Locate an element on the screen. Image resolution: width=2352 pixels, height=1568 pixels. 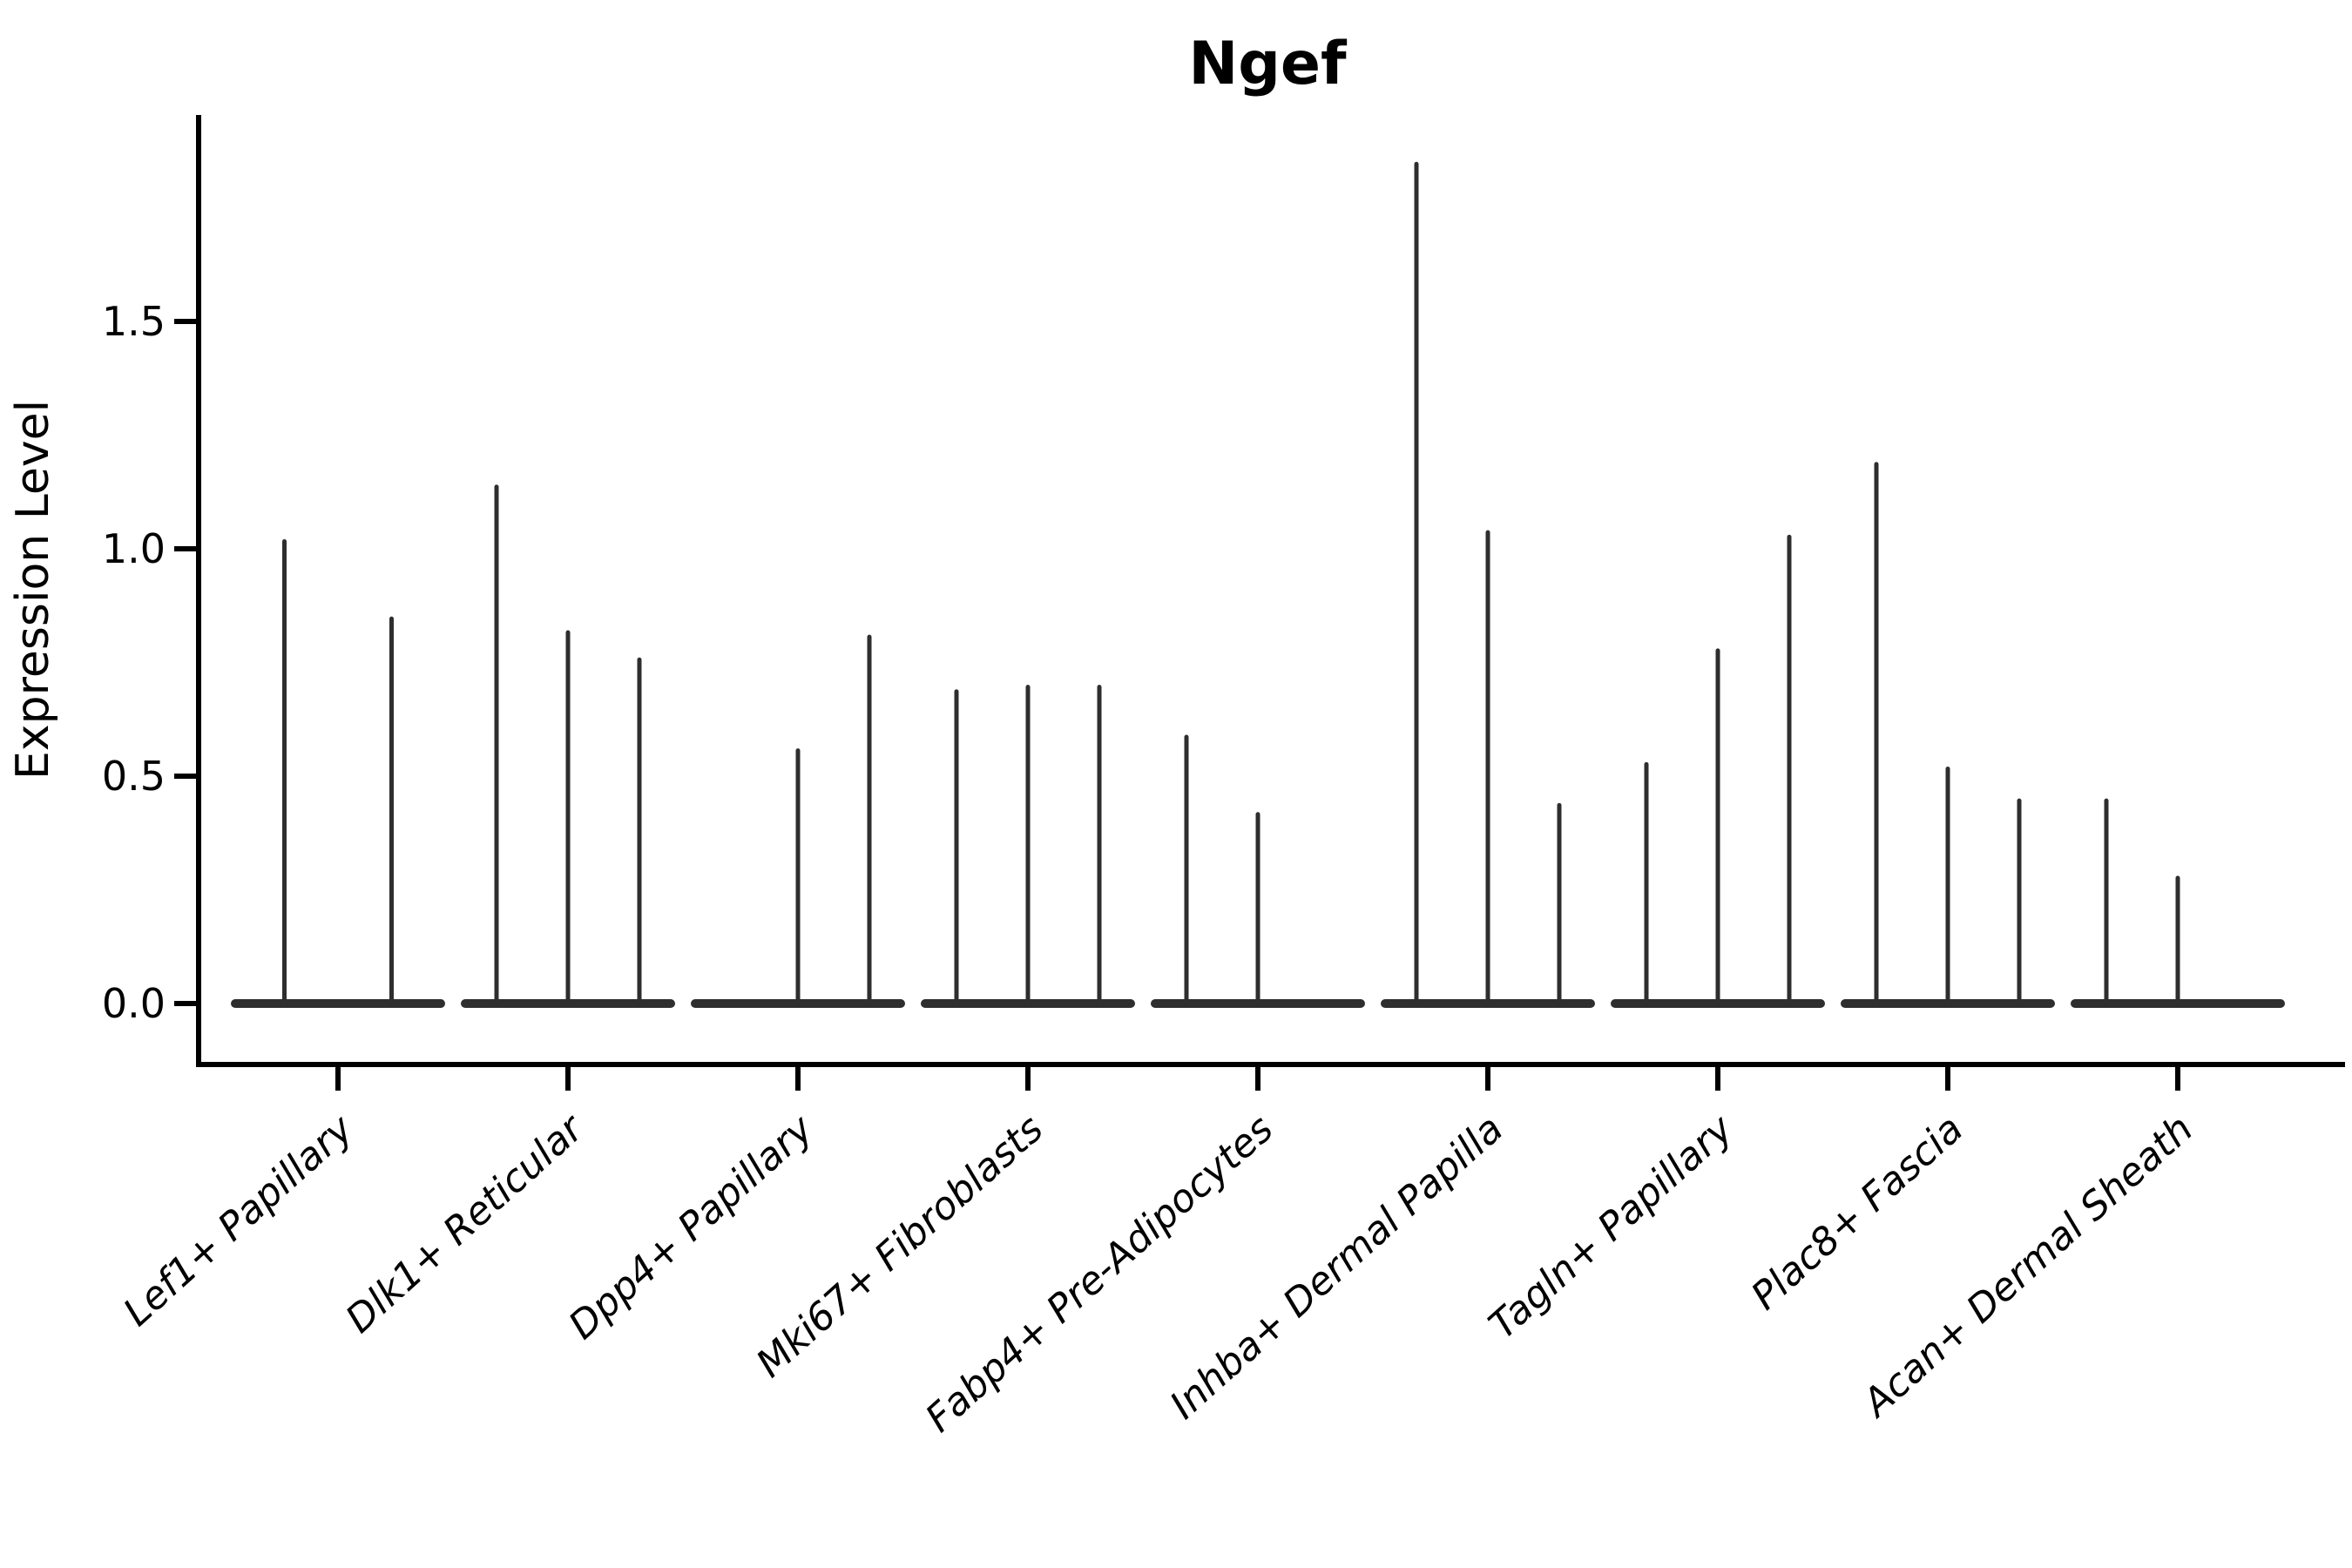
x-tick-label: Plac8+ Fascia is located at coordinates (1857, 1212).